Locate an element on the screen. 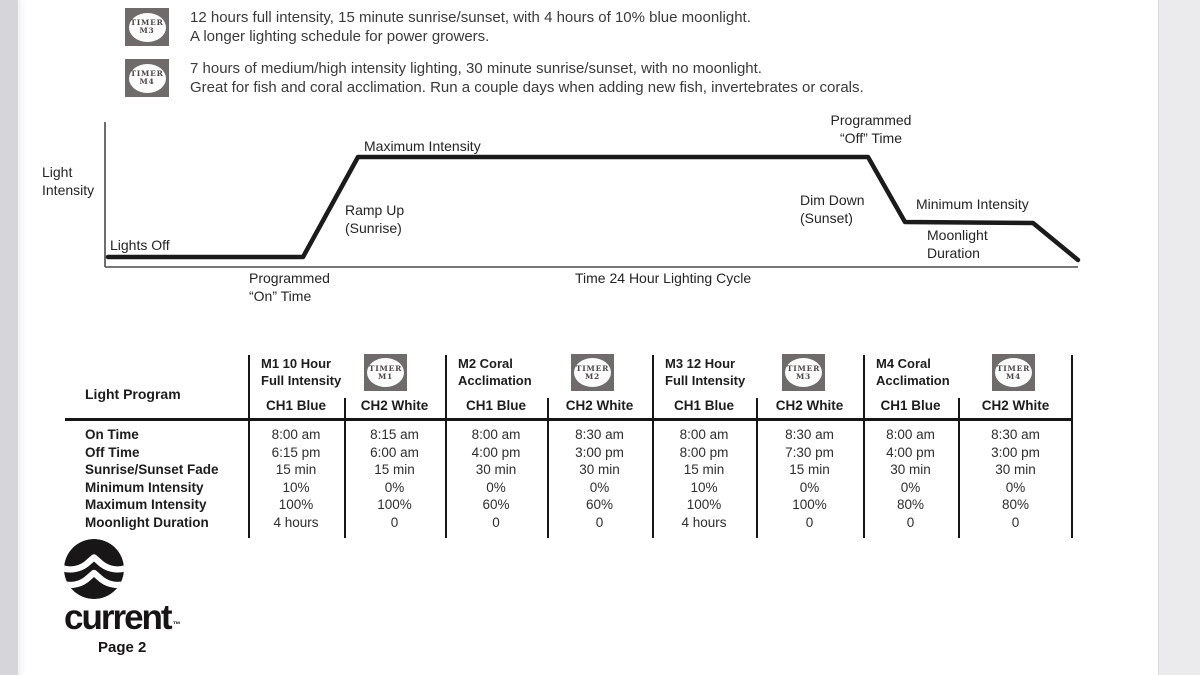  trademark-symbol: ™ is located at coordinates (176, 624).